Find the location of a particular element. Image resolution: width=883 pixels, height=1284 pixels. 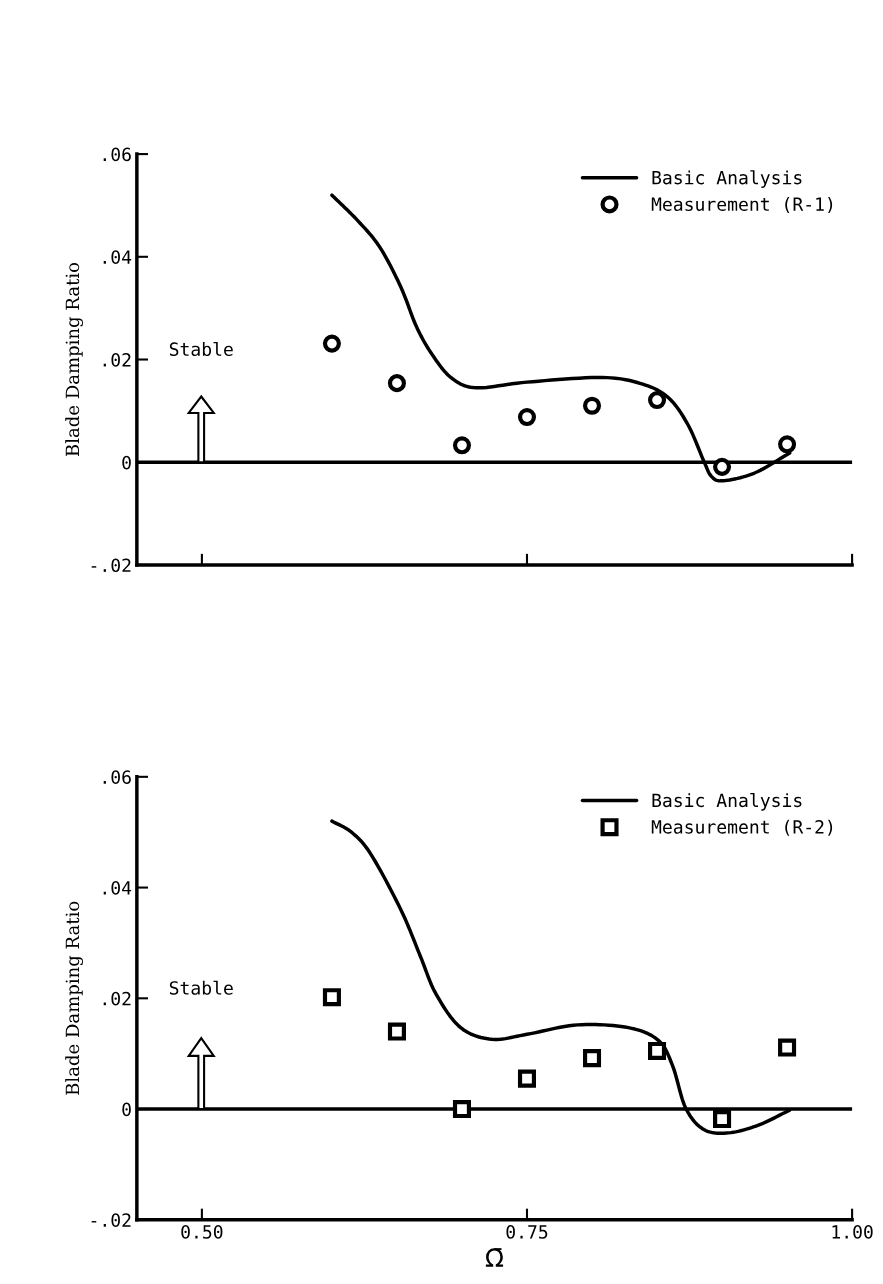

x-tick-label: 1.00 is located at coordinates (852, 1232).